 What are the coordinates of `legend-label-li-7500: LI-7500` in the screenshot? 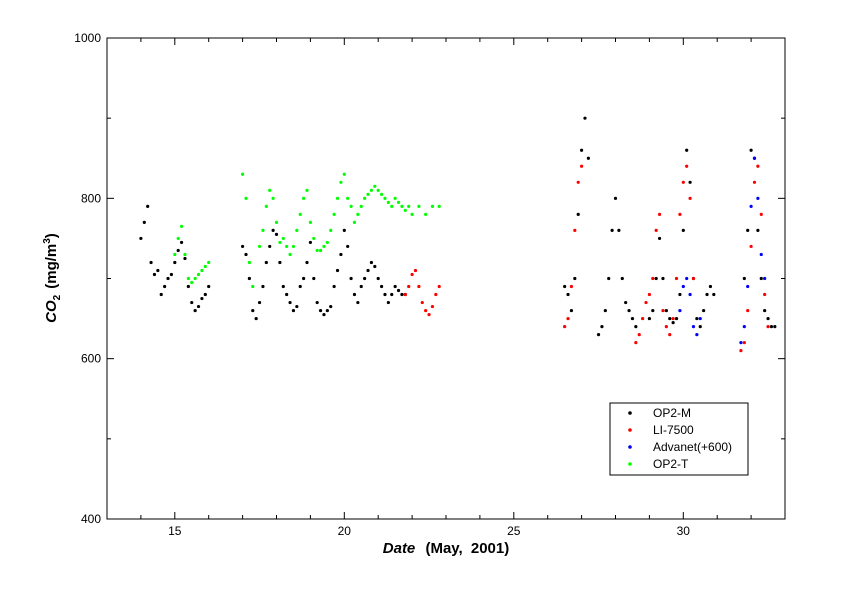 It's located at (673, 430).